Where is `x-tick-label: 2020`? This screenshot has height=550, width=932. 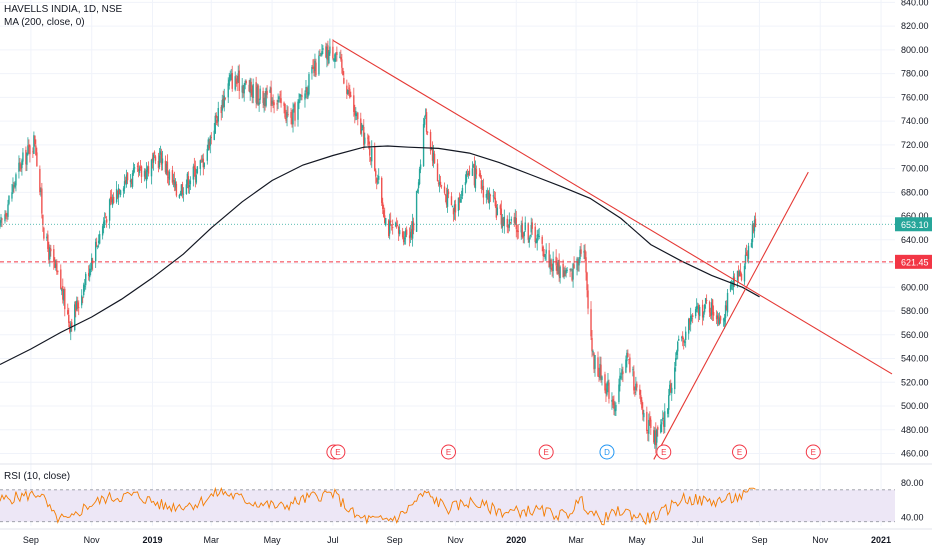 x-tick-label: 2020 is located at coordinates (516, 540).